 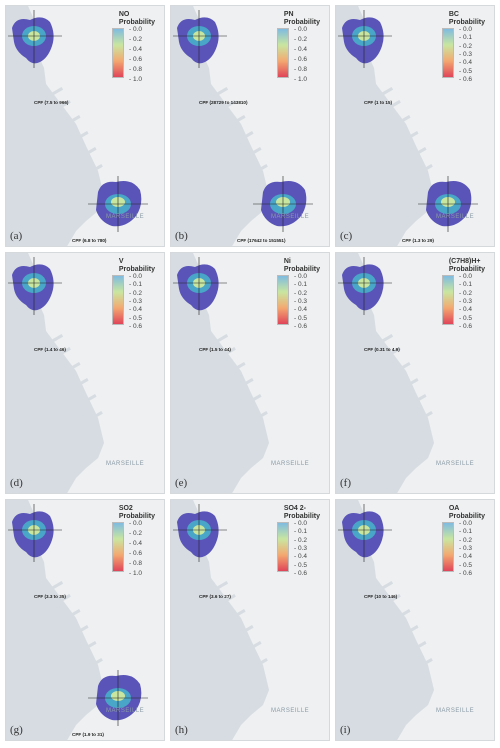 What do you see at coordinates (382, 349) in the screenshot?
I see `cpf-range-top: CPF (0.31 to 4.9)` at bounding box center [382, 349].